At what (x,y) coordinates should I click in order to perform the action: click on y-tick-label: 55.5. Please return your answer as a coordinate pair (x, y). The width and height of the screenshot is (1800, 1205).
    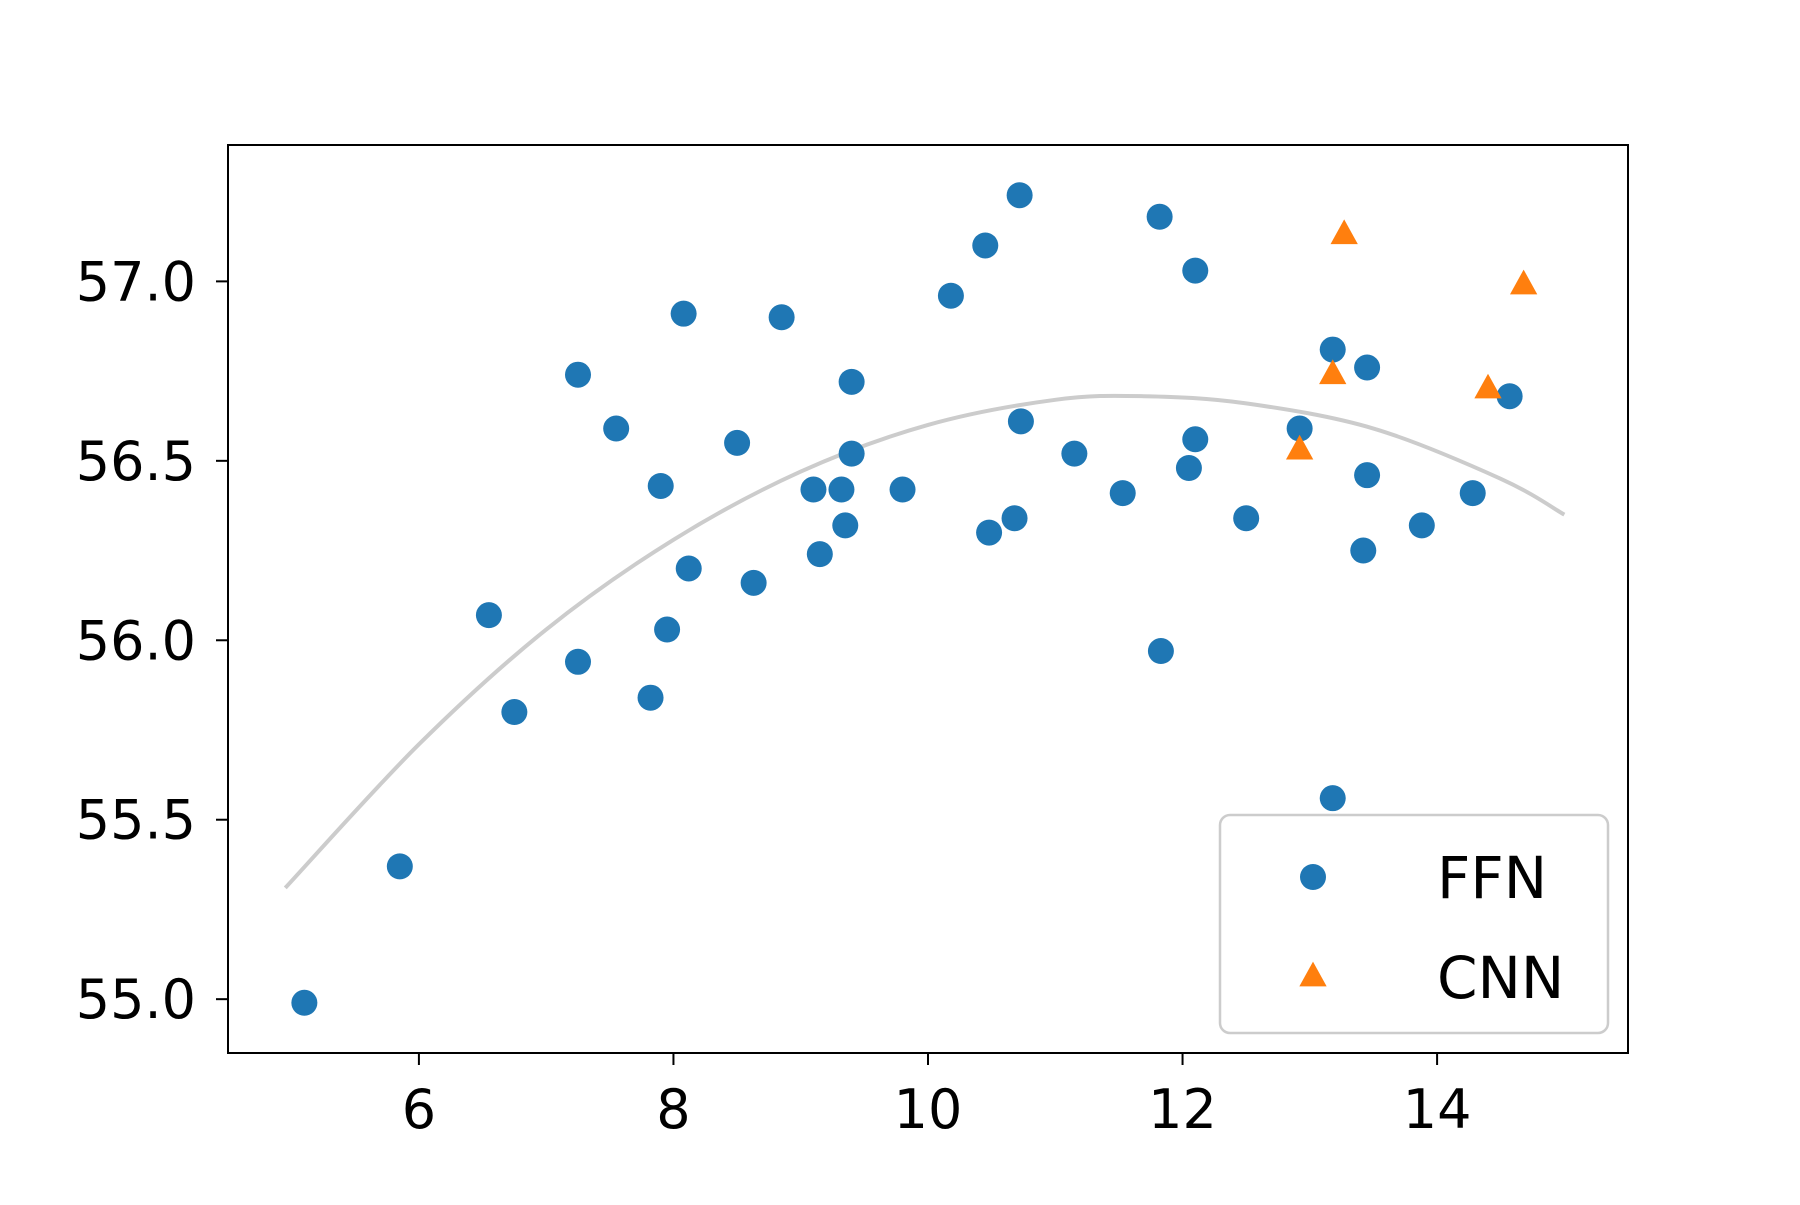
    Looking at the image, I should click on (136, 820).